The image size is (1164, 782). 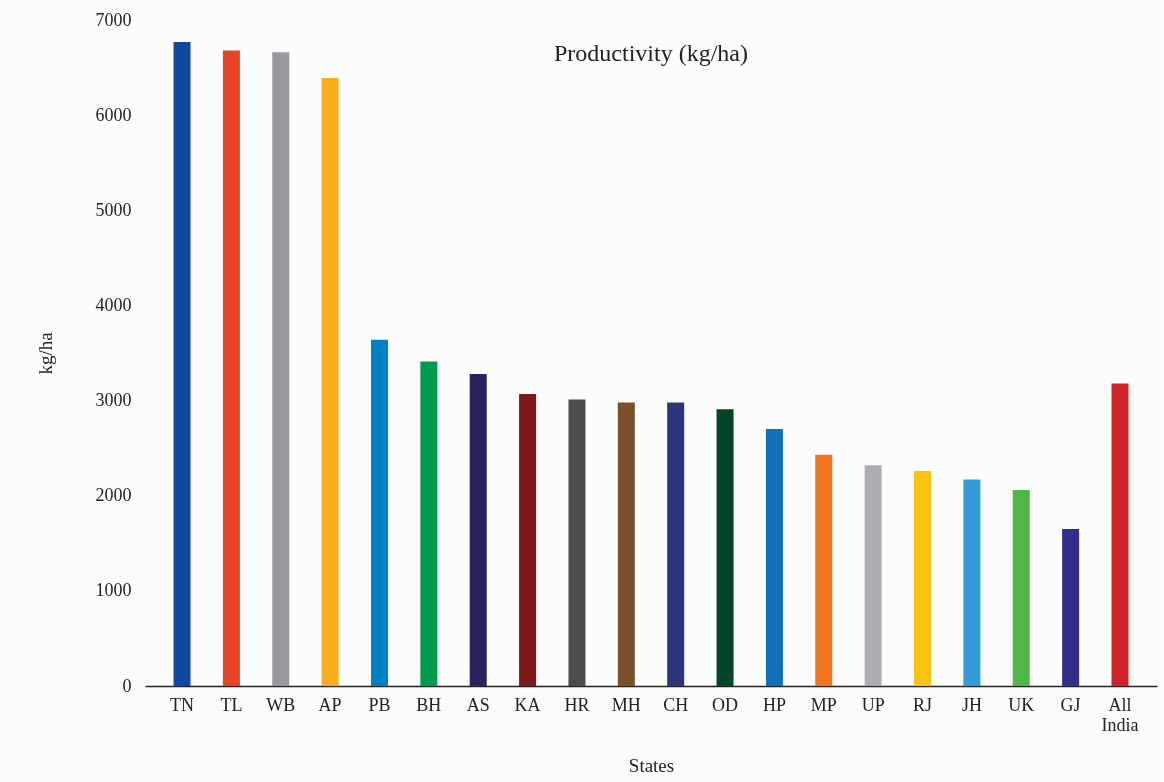 What do you see at coordinates (182, 704) in the screenshot?
I see `x-tick-label: TN` at bounding box center [182, 704].